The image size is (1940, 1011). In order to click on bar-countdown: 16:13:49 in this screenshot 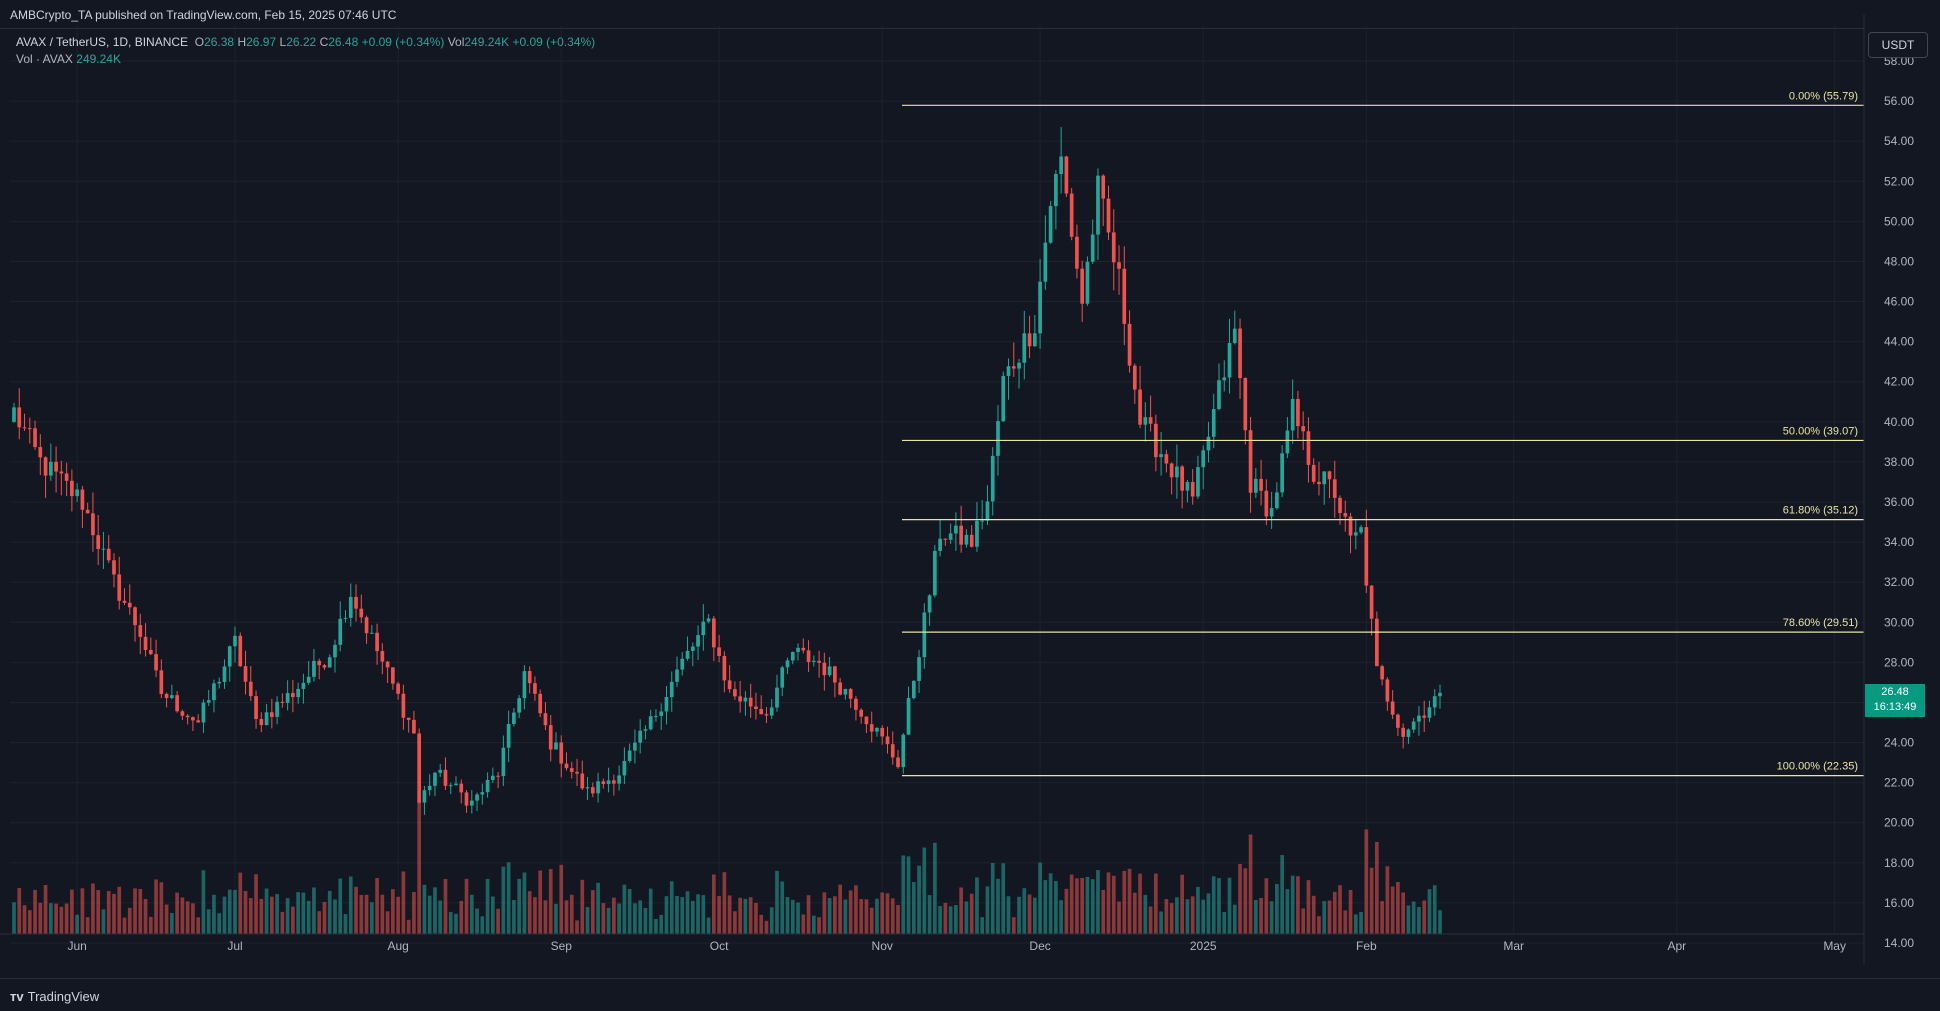, I will do `click(1895, 707)`.